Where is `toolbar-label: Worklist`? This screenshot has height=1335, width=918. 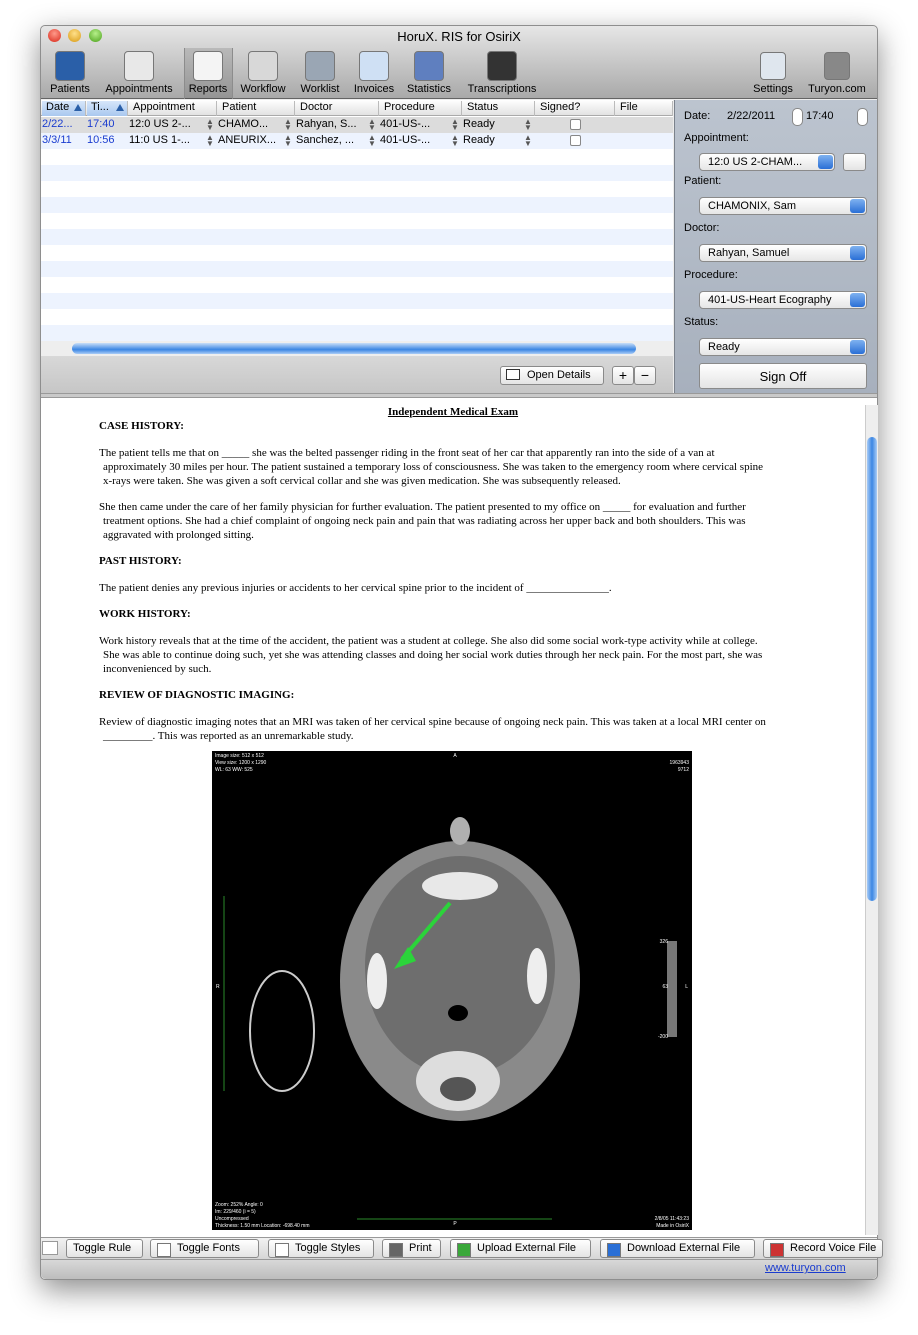
toolbar-label: Worklist is located at coordinates (320, 89).